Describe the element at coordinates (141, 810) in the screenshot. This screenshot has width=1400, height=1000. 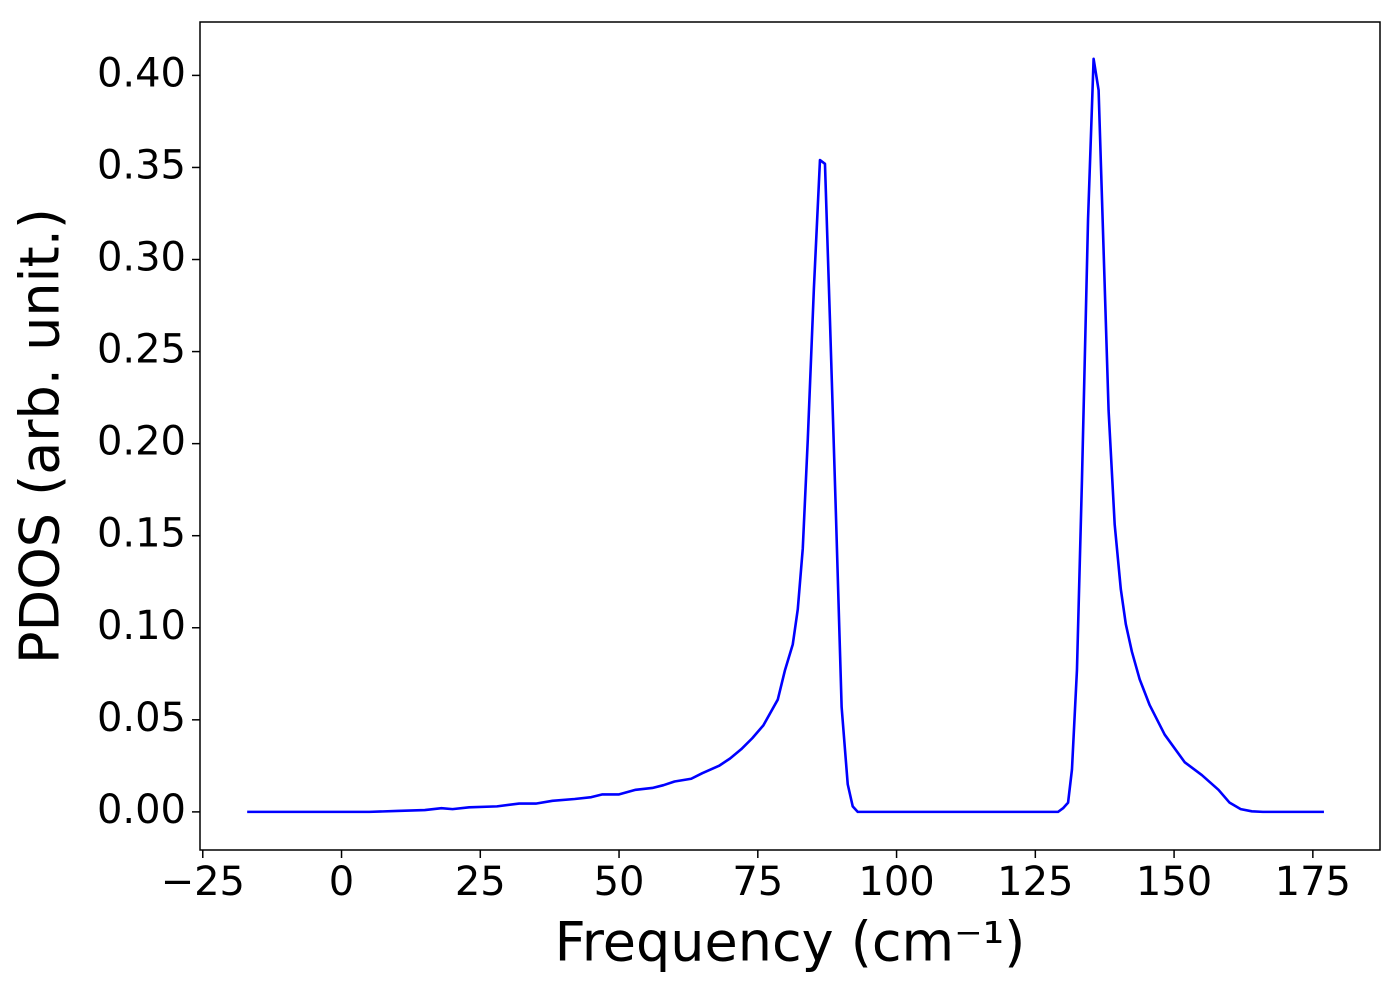
I see `y-tick-label: 0.00` at that location.